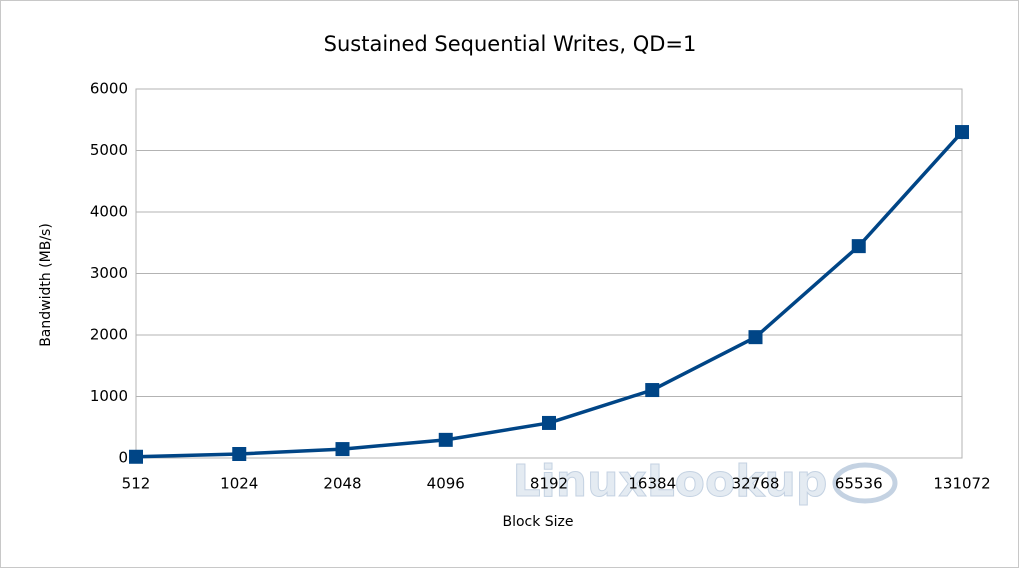 This screenshot has height=569, width=1020. Describe the element at coordinates (109, 212) in the screenshot. I see `y-tick-label: 4000` at that location.